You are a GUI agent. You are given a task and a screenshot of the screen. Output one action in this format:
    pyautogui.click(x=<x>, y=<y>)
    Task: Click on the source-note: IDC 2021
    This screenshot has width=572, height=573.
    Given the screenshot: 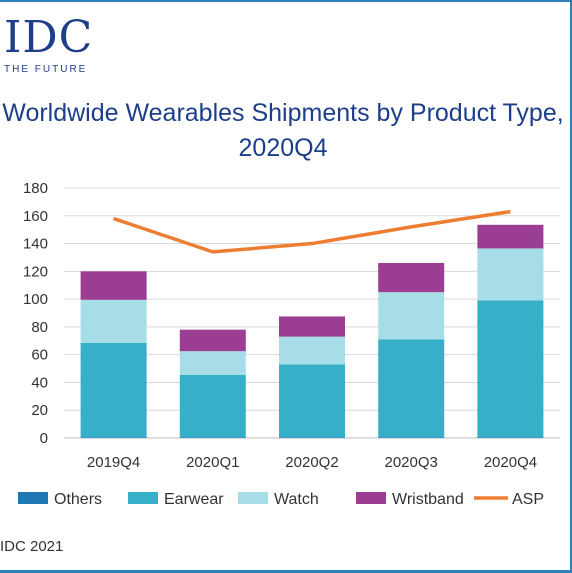 What is the action you would take?
    pyautogui.click(x=32, y=546)
    